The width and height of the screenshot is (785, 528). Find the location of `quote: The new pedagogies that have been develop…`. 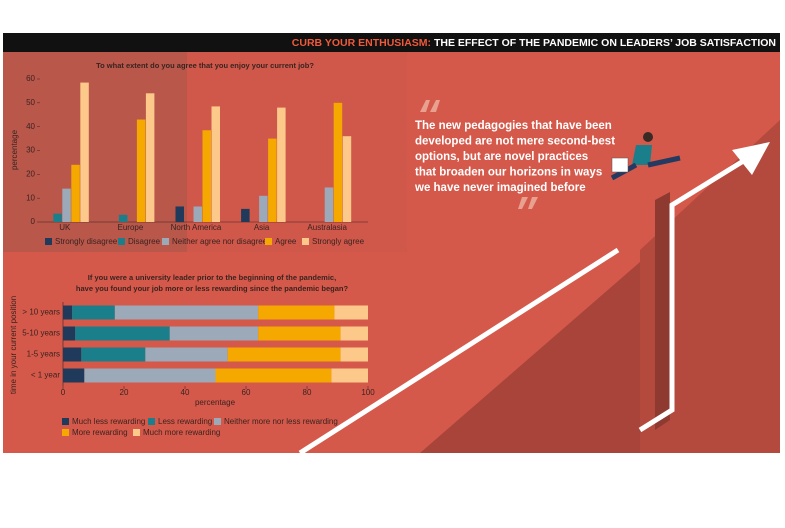

quote: The new pedagogies that have been develop… is located at coordinates (514, 154).